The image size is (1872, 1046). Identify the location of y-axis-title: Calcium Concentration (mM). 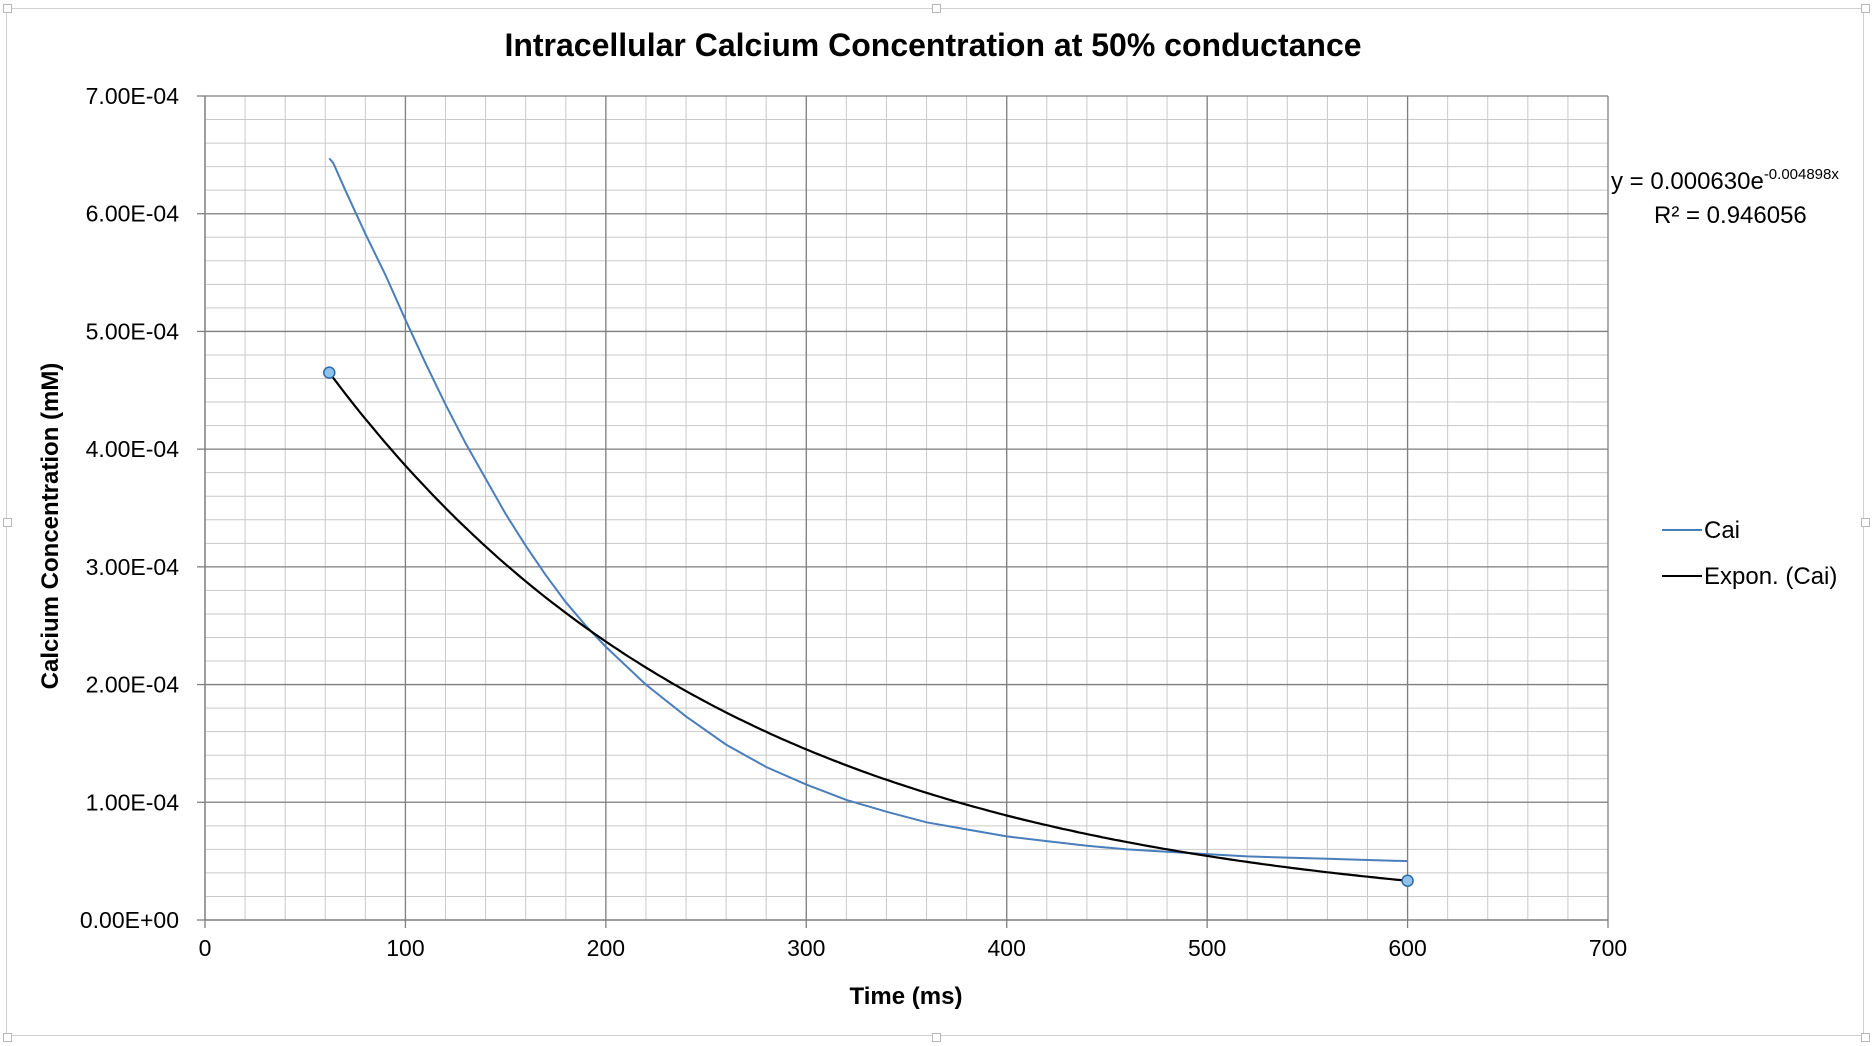
(50, 526).